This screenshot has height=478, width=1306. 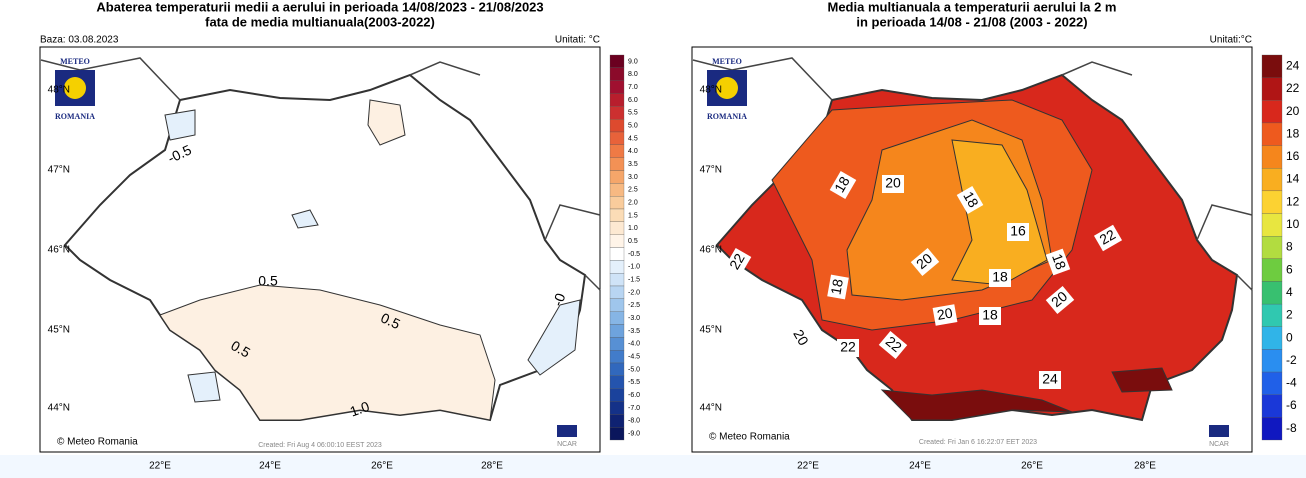 I want to click on legend-label: -2.5, so click(x=634, y=305).